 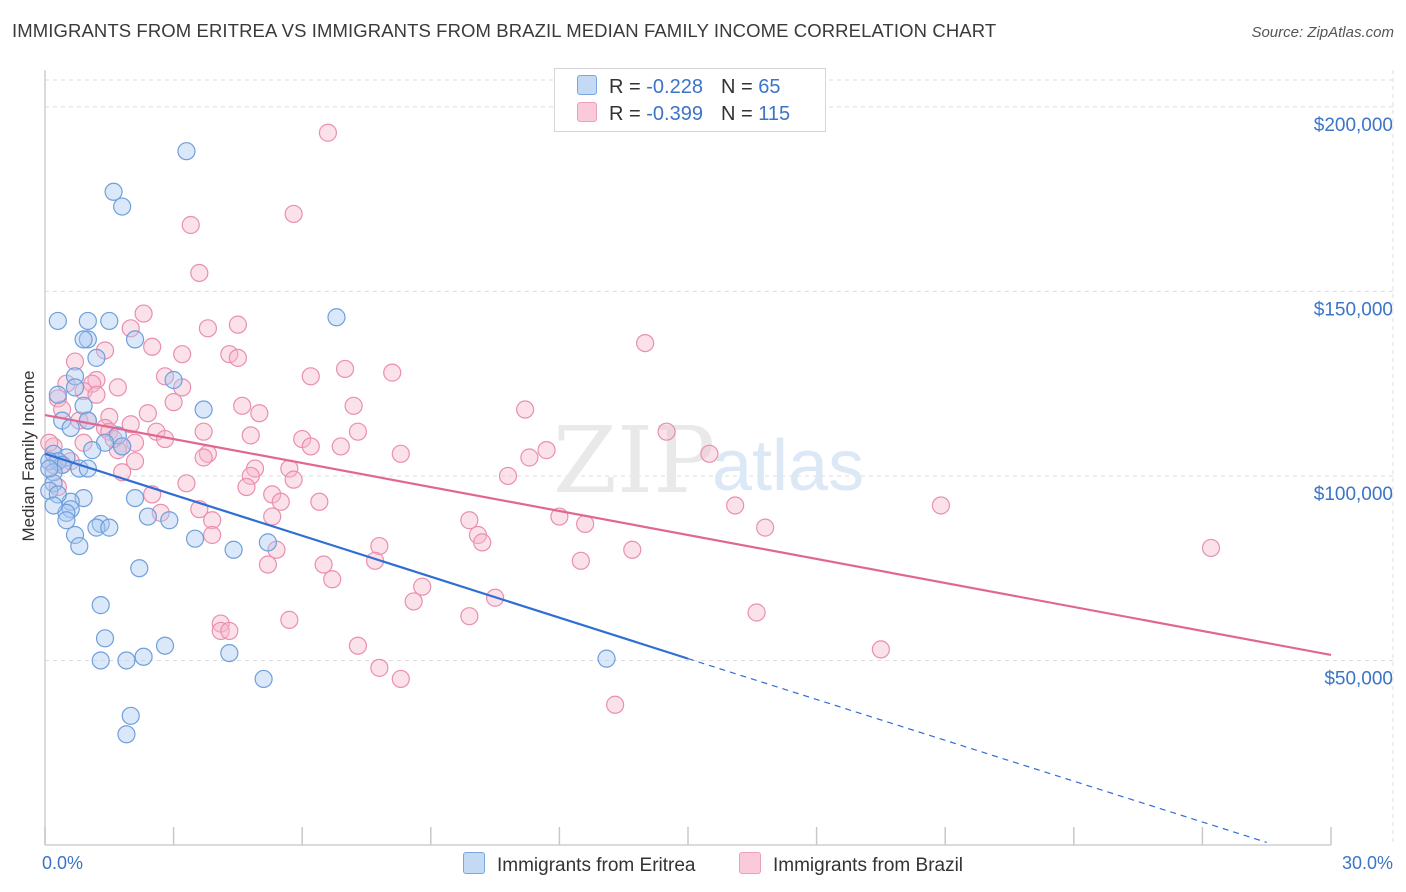 What do you see at coordinates (587, 85) in the screenshot?
I see `legend-swatch-eritrea` at bounding box center [587, 85].